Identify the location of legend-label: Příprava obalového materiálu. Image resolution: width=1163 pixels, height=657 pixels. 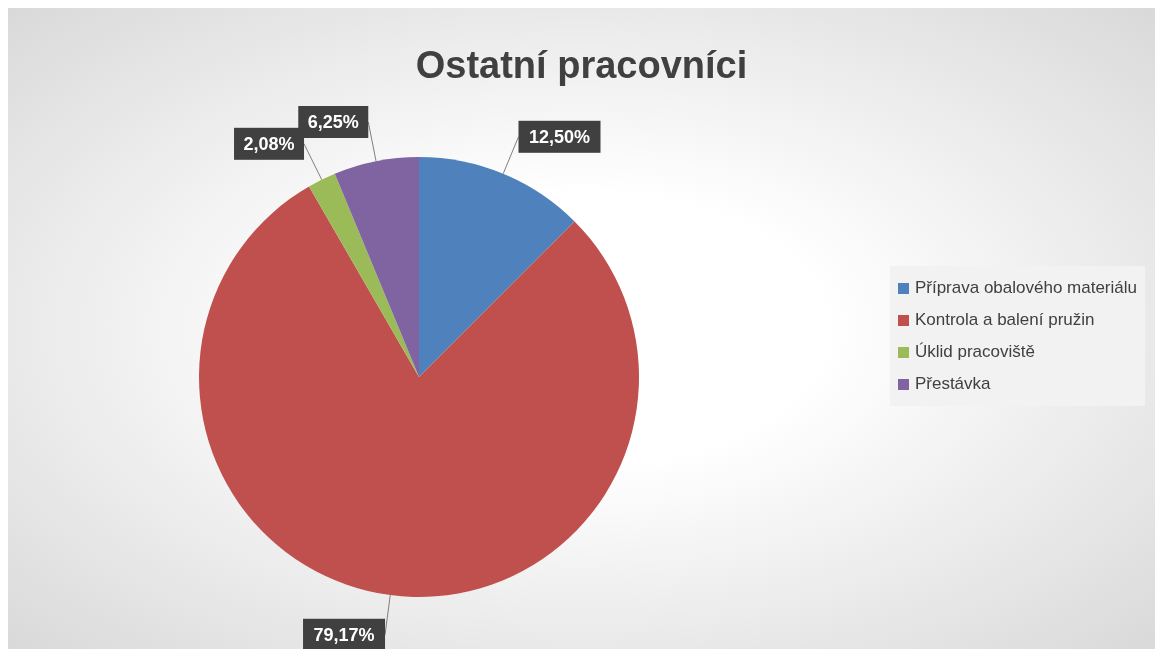
(1025, 288).